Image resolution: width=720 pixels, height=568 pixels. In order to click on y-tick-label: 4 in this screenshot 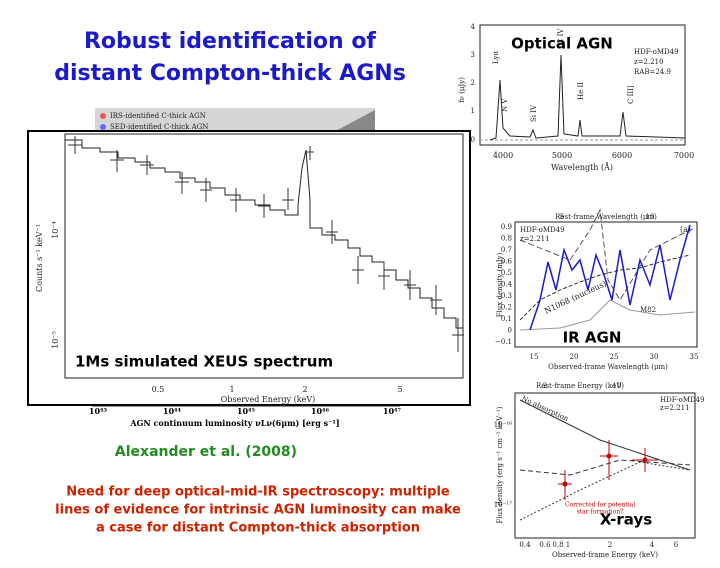, I will do `click(473, 27)`.